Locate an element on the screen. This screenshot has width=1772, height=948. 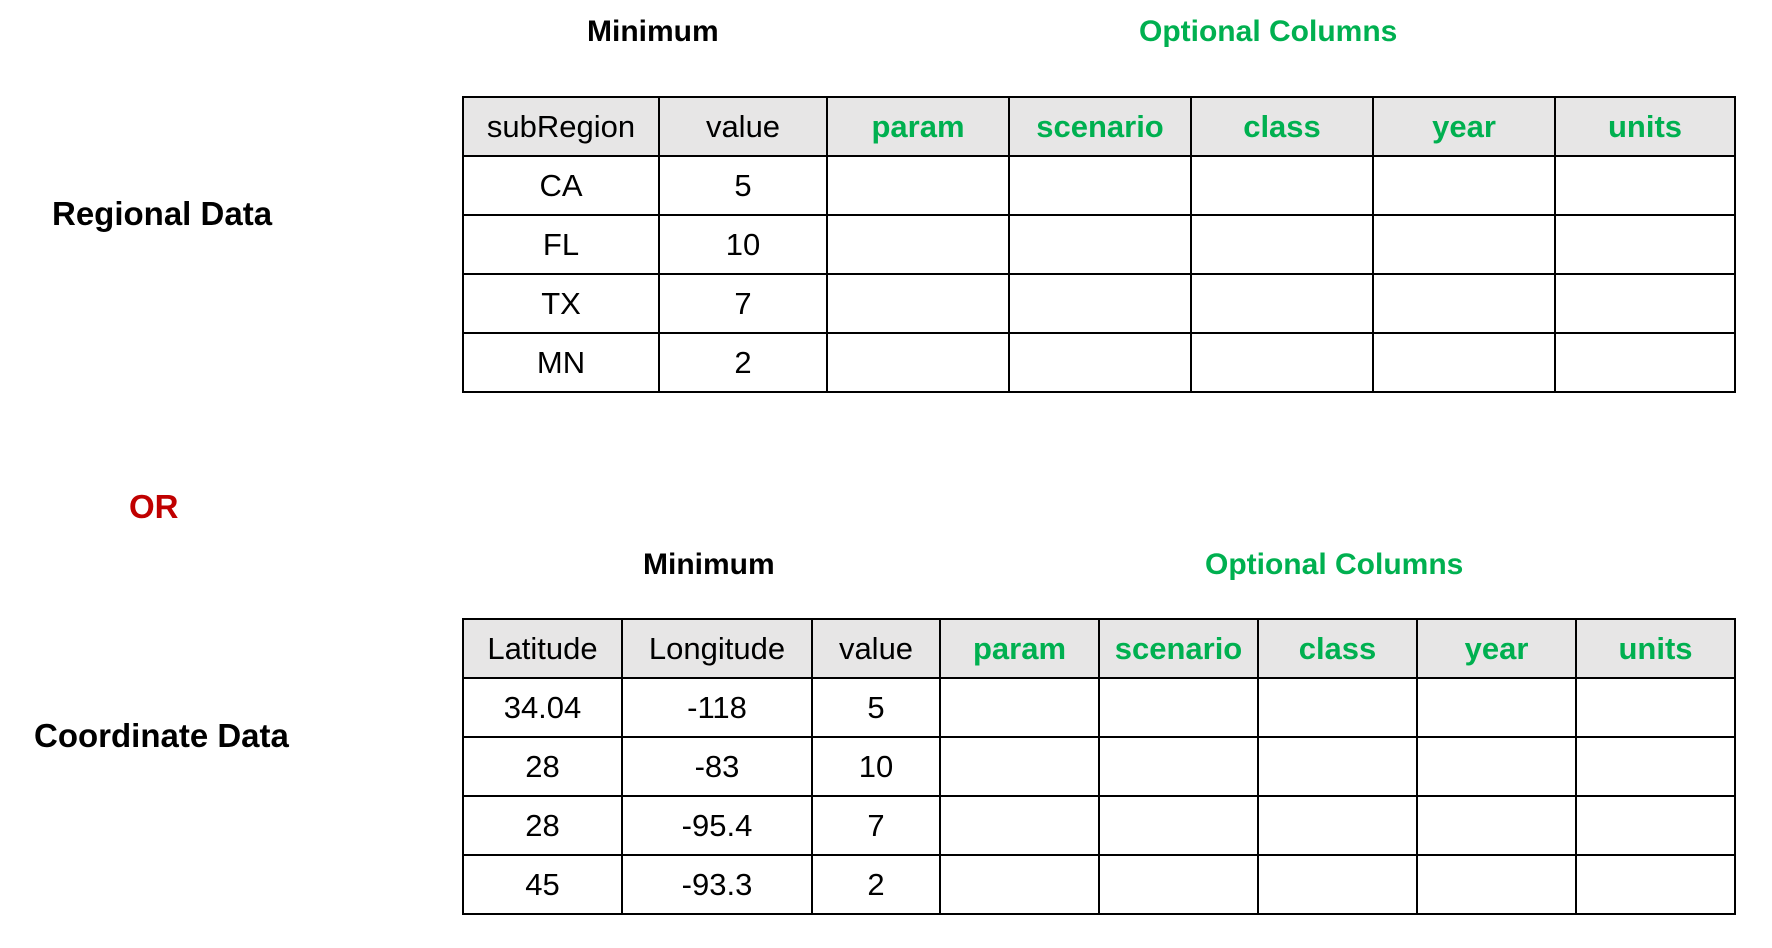
column-header-latitude: Latitude is located at coordinates (542, 648).